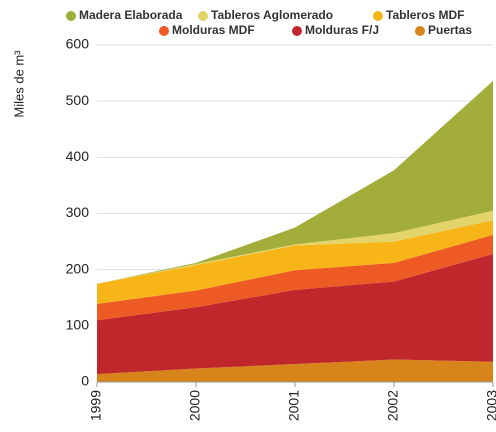 Image resolution: width=496 pixels, height=432 pixels. What do you see at coordinates (195, 405) in the screenshot?
I see `x-tick-label: 2000` at bounding box center [195, 405].